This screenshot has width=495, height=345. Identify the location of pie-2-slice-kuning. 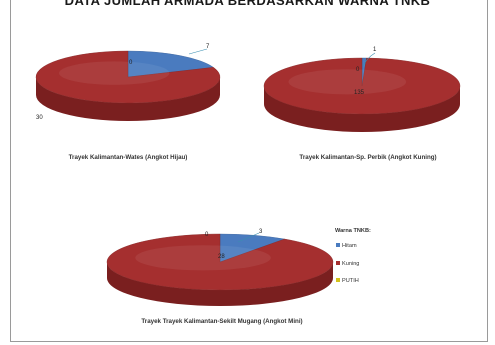
(362, 86).